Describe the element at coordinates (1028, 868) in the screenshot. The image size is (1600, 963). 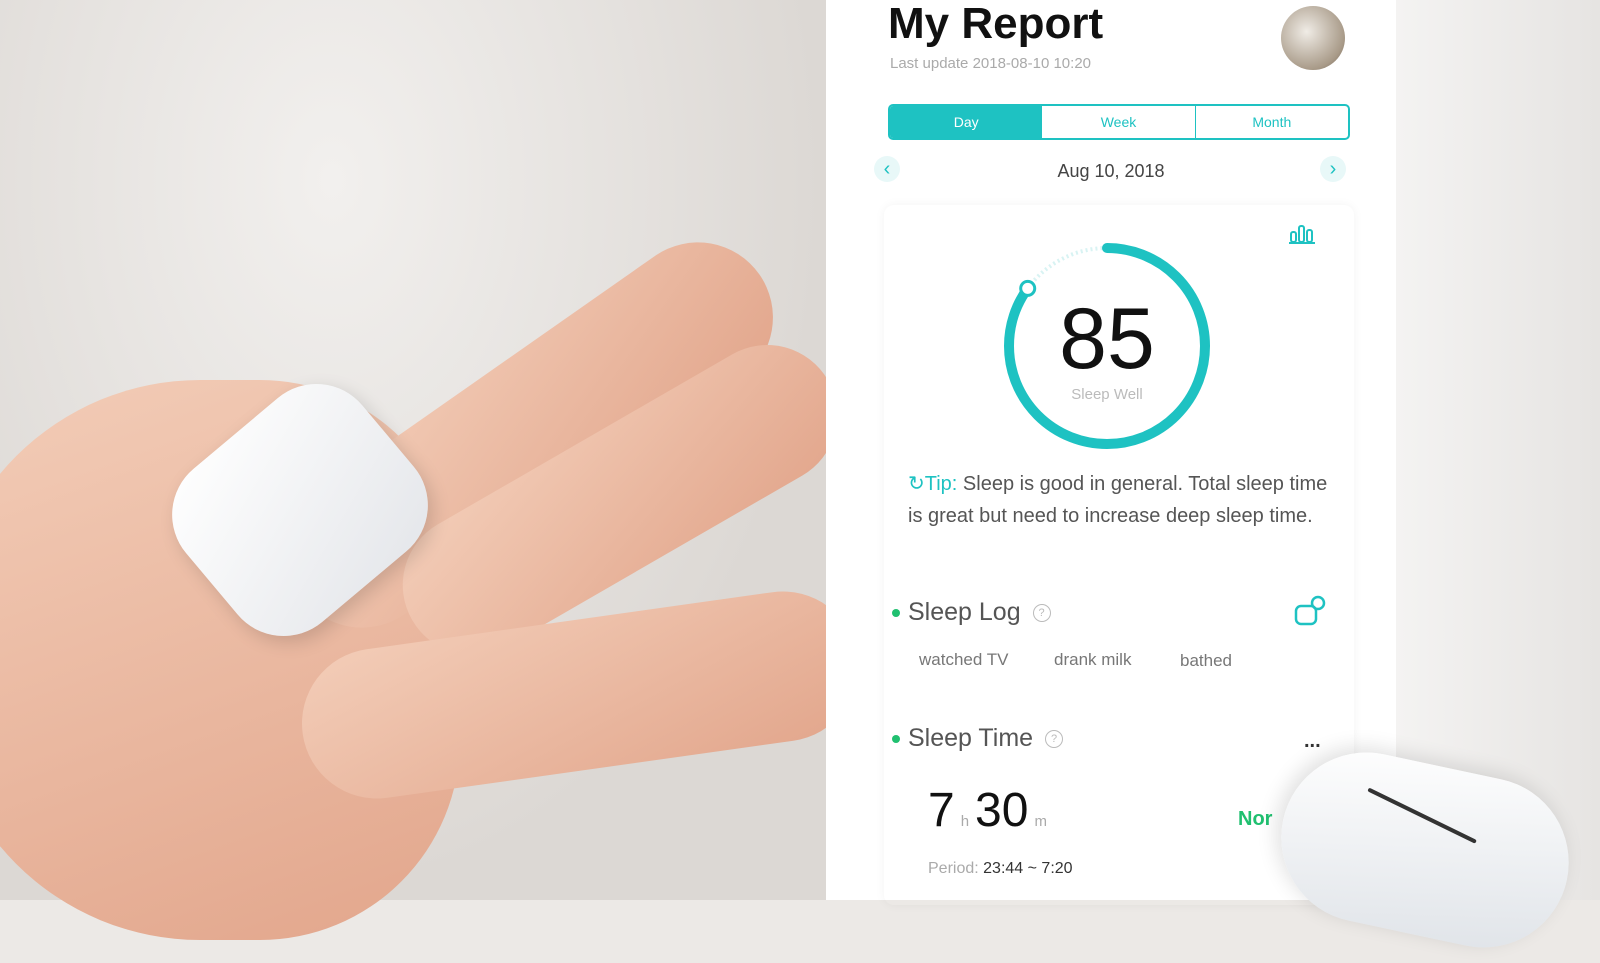
I see `period-value: 23:44 ~ 7:20` at that location.